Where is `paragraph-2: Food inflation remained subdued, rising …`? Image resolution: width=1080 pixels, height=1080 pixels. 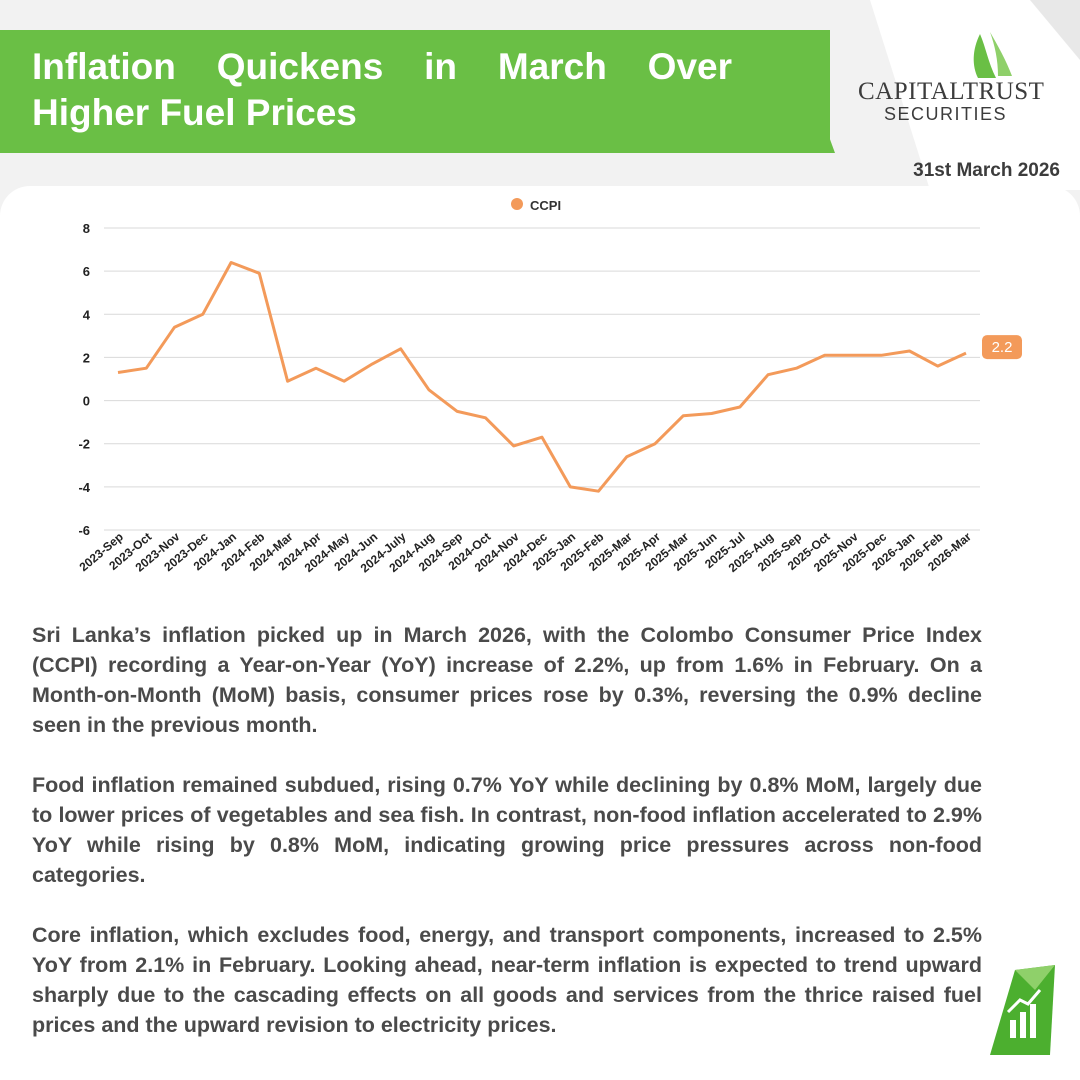
paragraph-2: Food inflation remained subdued, rising … is located at coordinates (507, 830).